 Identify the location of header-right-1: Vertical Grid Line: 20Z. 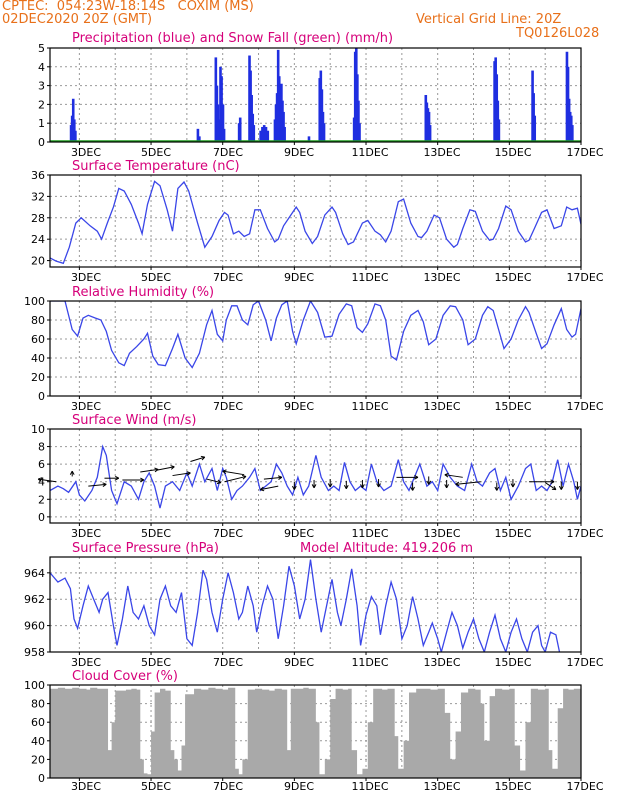
(489, 19).